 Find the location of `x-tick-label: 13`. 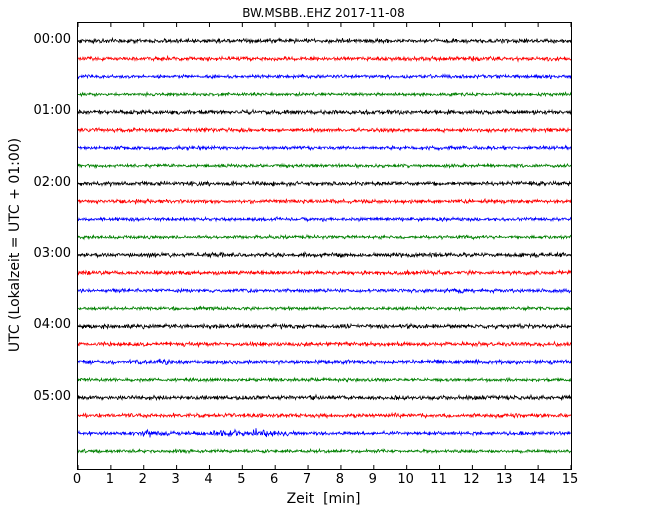

x-tick-label: 13 is located at coordinates (504, 479).